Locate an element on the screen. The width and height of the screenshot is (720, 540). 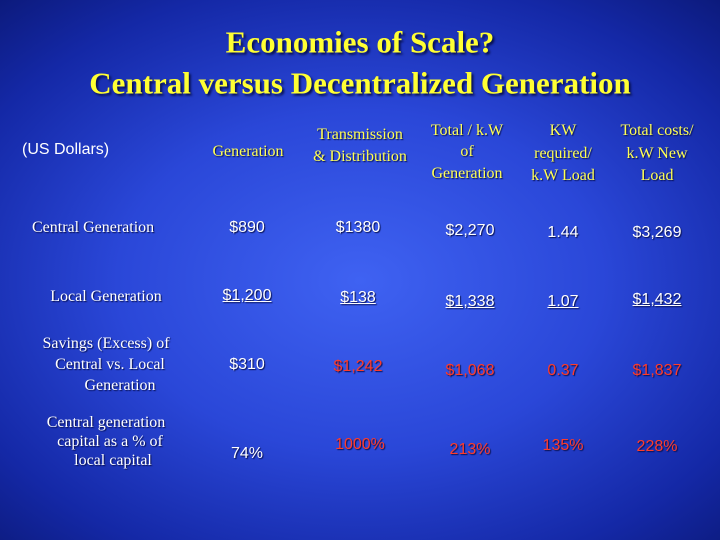
cell: $1,068 is located at coordinates (470, 370).